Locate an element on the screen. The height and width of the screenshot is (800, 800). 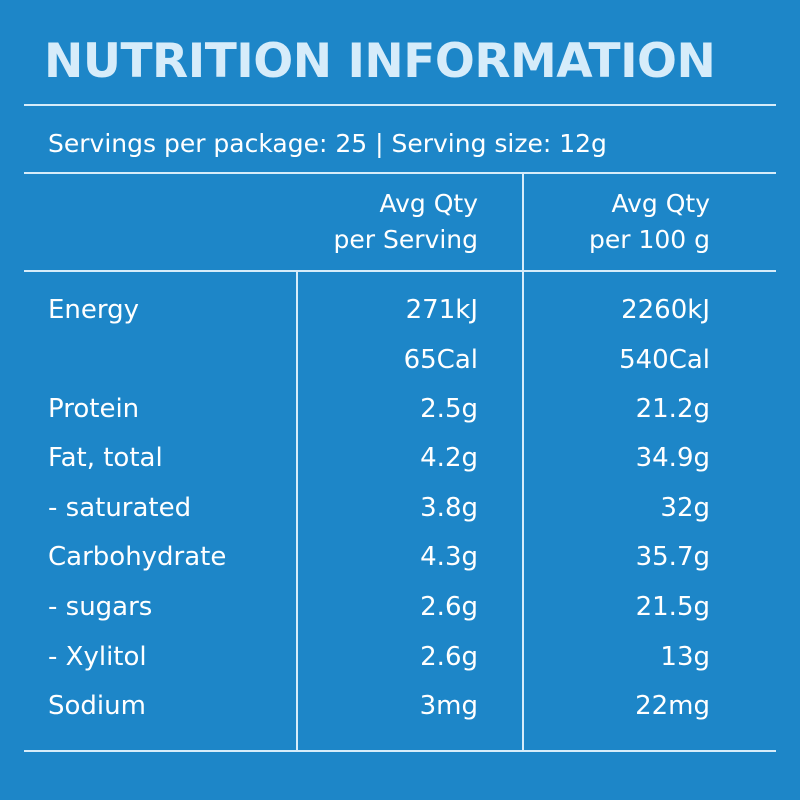
row-value-per-serving: 4.2g is located at coordinates (449, 458).